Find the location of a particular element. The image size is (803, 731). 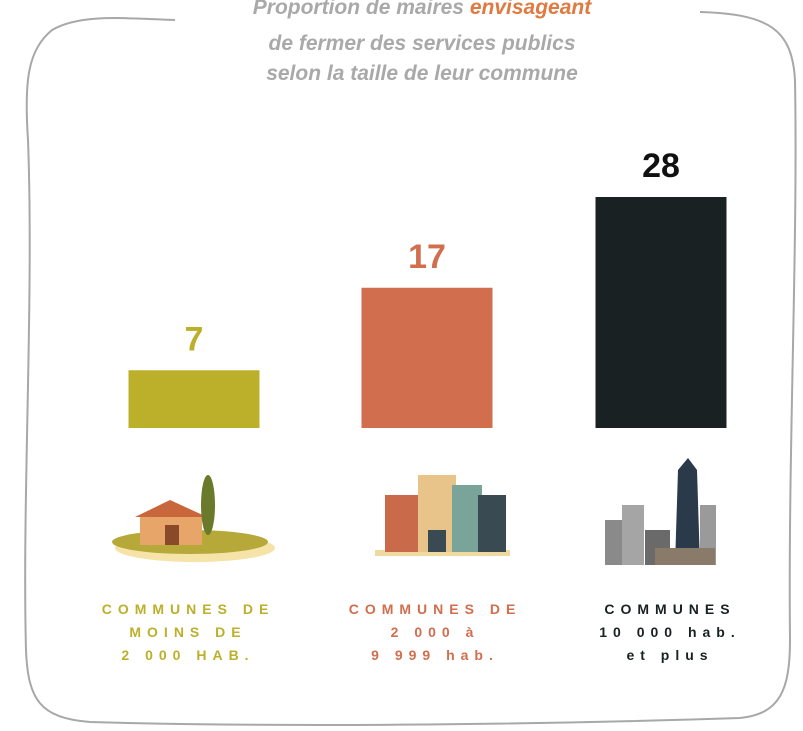

title-part: Proportion de maires is located at coordinates (358, 9).